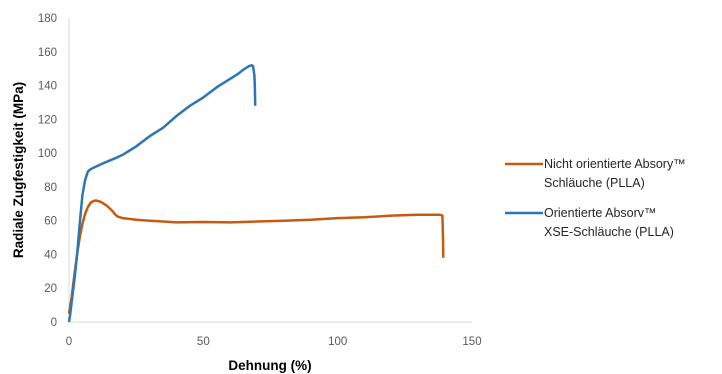 This screenshot has height=374, width=722. What do you see at coordinates (337, 342) in the screenshot?
I see `x-tick-label: 100` at bounding box center [337, 342].